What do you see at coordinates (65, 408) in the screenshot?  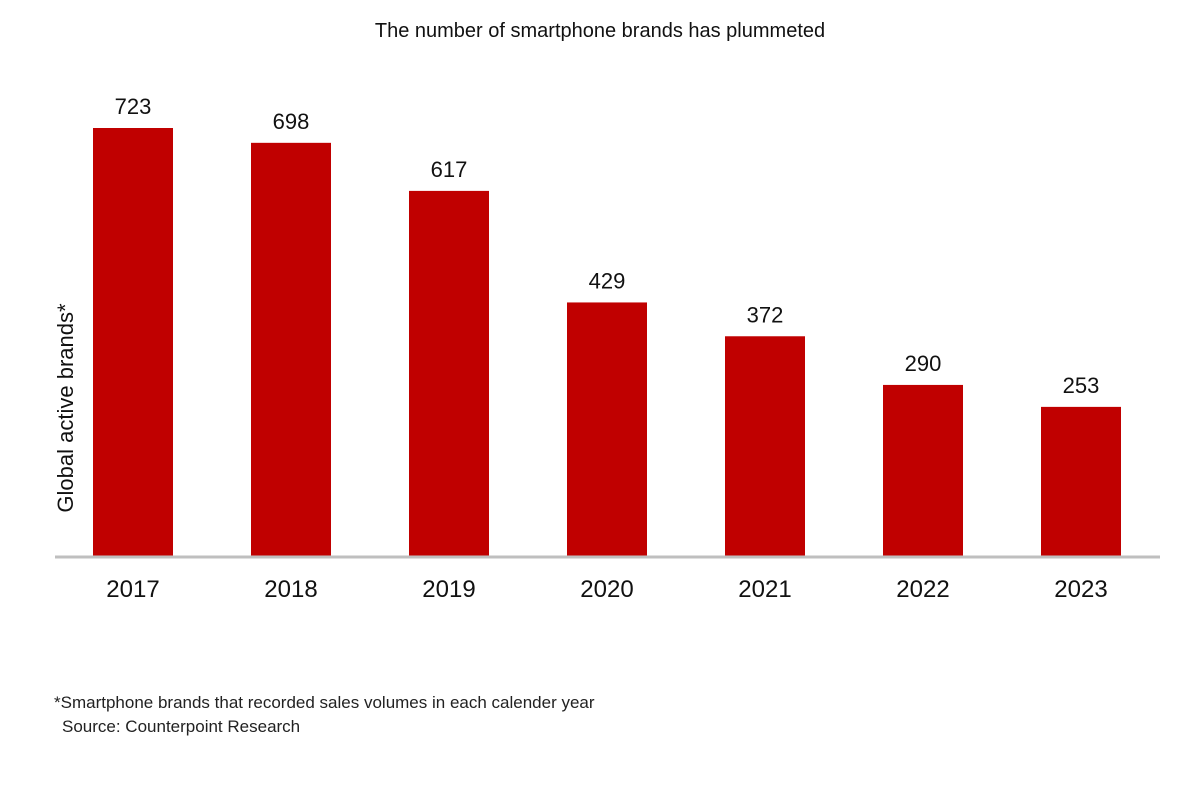 I see `y-axis-label: Global active brands*` at bounding box center [65, 408].